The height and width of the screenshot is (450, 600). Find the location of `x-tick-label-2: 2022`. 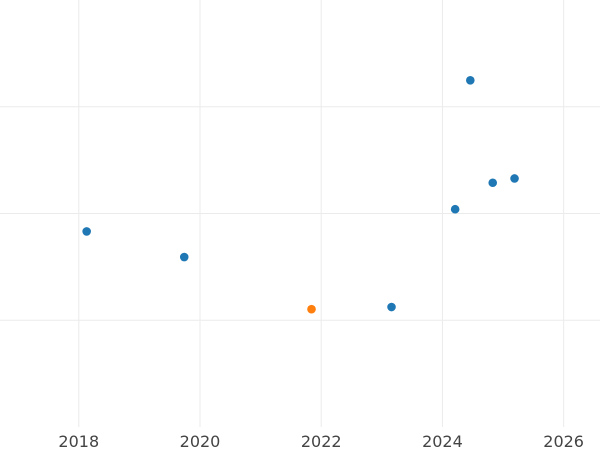

x-tick-label-2: 2022 is located at coordinates (321, 441).